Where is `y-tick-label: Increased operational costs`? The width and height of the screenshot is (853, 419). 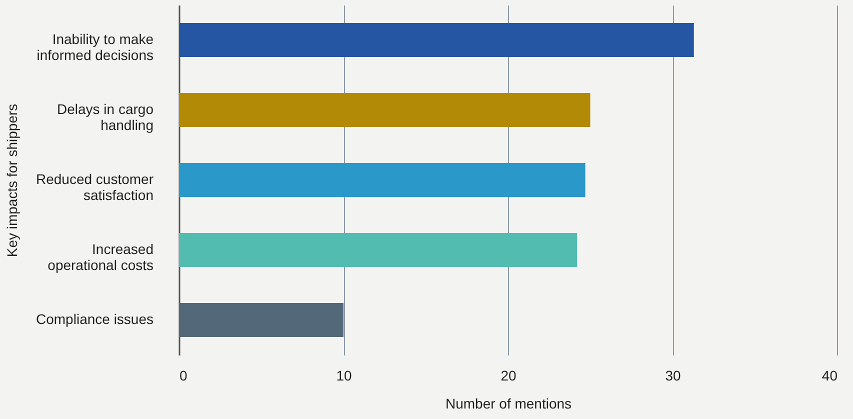
y-tick-label: Increased operational costs is located at coordinates (101, 257).